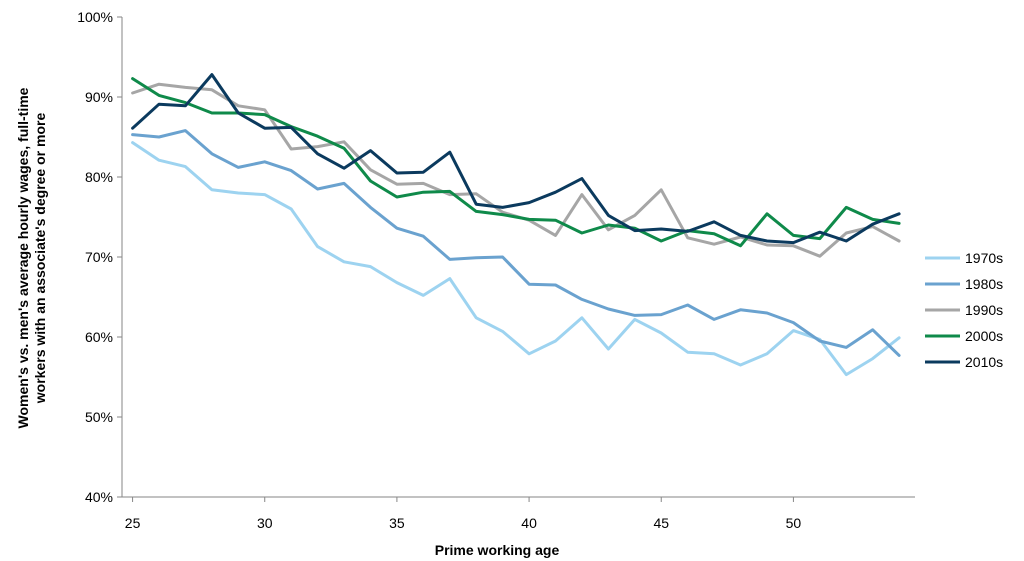 The height and width of the screenshot is (561, 1024). Describe the element at coordinates (984, 284) in the screenshot. I see `legend-label-1980s: 1980s` at that location.